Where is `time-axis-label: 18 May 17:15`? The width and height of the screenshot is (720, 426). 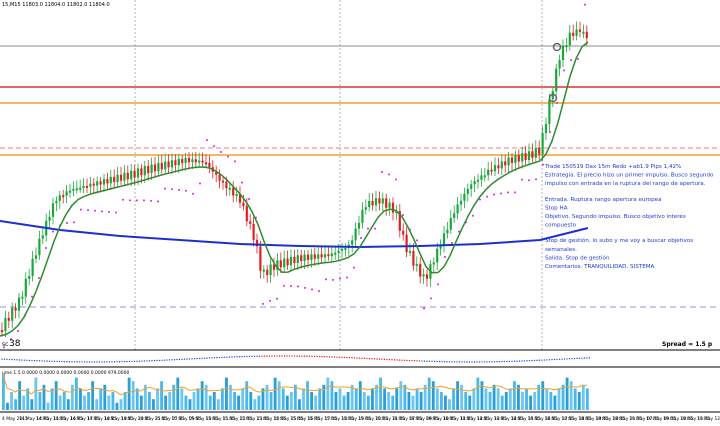
time-axis-label: 18 May 17:15 is located at coordinates (559, 419).